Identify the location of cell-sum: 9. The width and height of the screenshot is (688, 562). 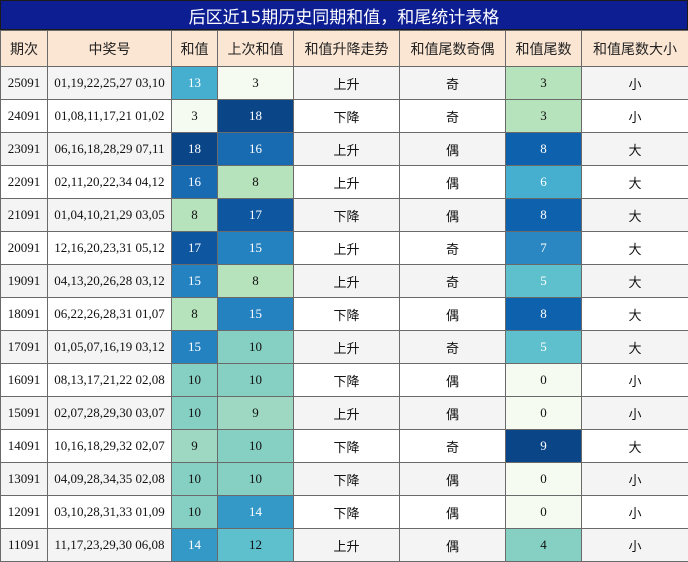
(195, 446).